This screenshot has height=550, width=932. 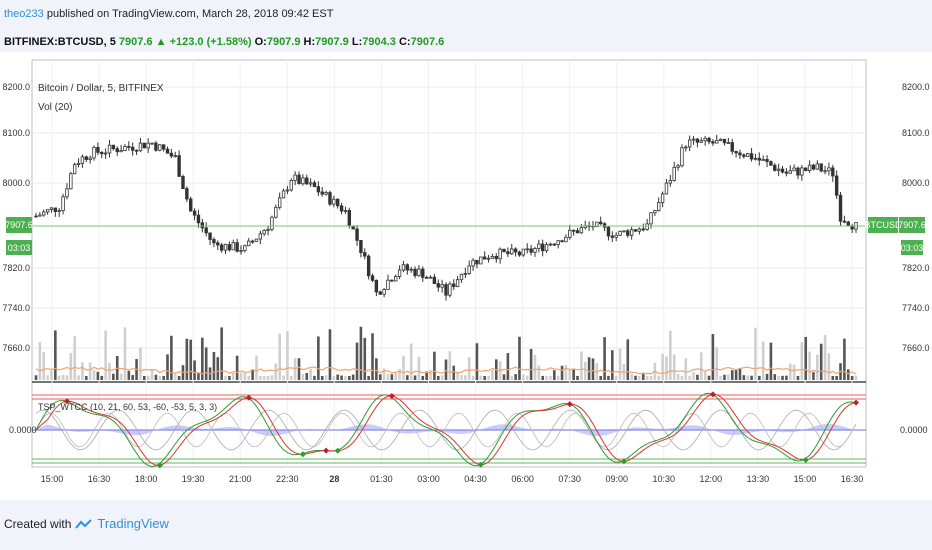 I want to click on close-label: C:, so click(x=404, y=42).